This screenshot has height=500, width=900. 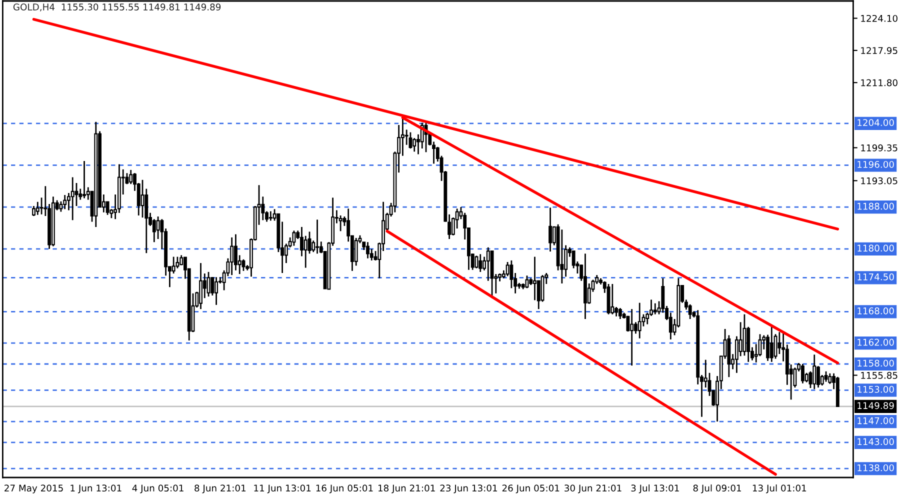 I want to click on ref-line-label: 1158.00, so click(x=876, y=363).